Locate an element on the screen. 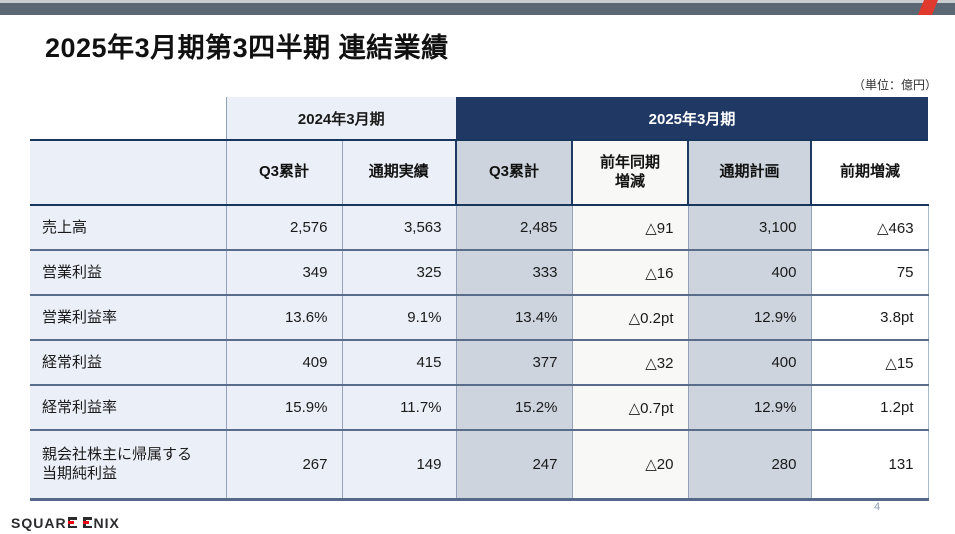 This screenshot has height=534, width=955. row-label-cell: 売上高 is located at coordinates (128, 228).